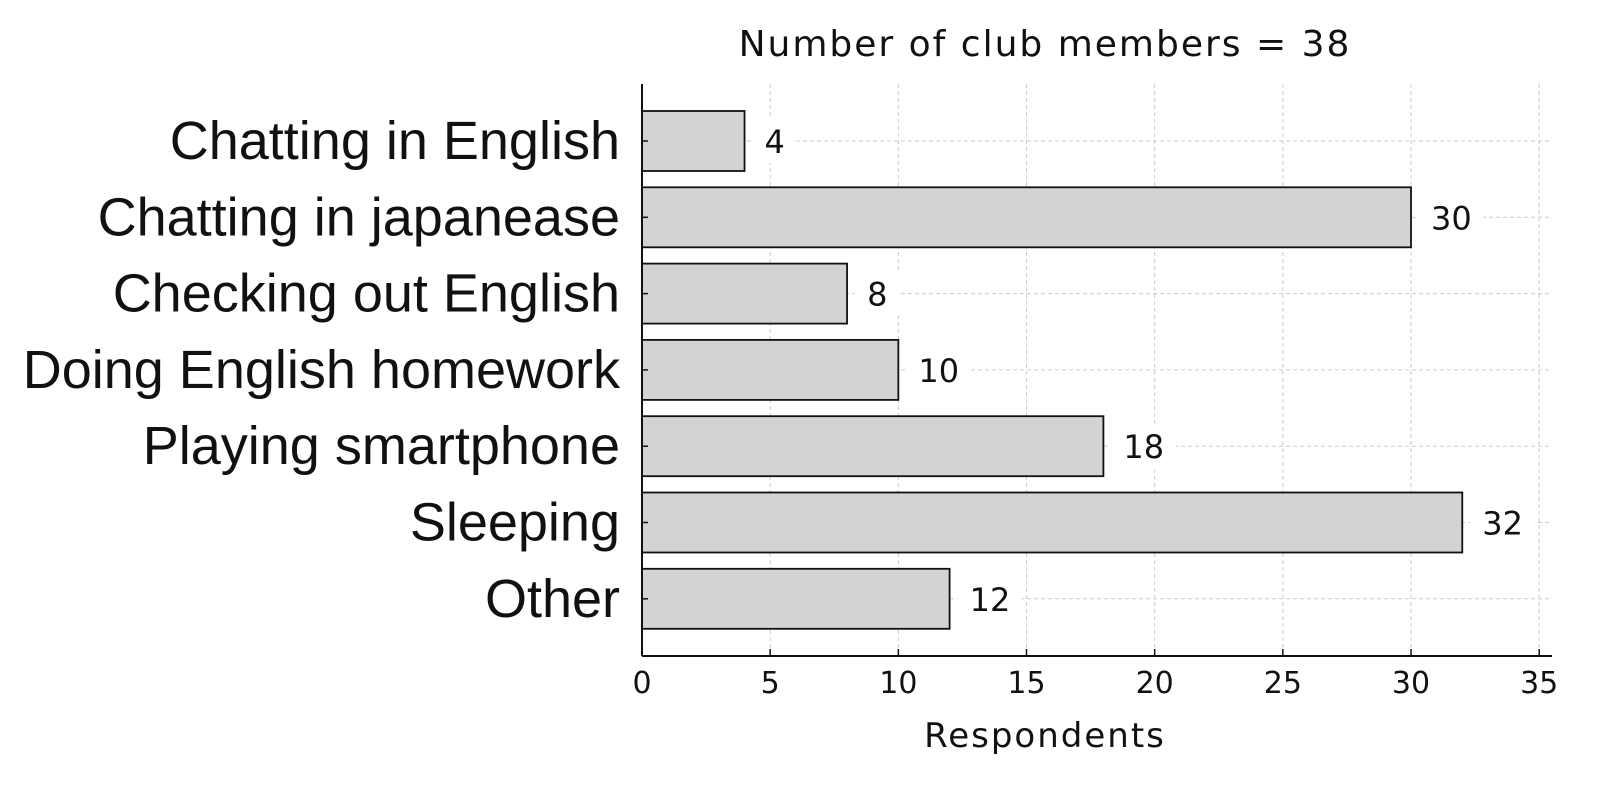 Image resolution: width=1600 pixels, height=785 pixels. I want to click on x-tick-label: 5, so click(770, 683).